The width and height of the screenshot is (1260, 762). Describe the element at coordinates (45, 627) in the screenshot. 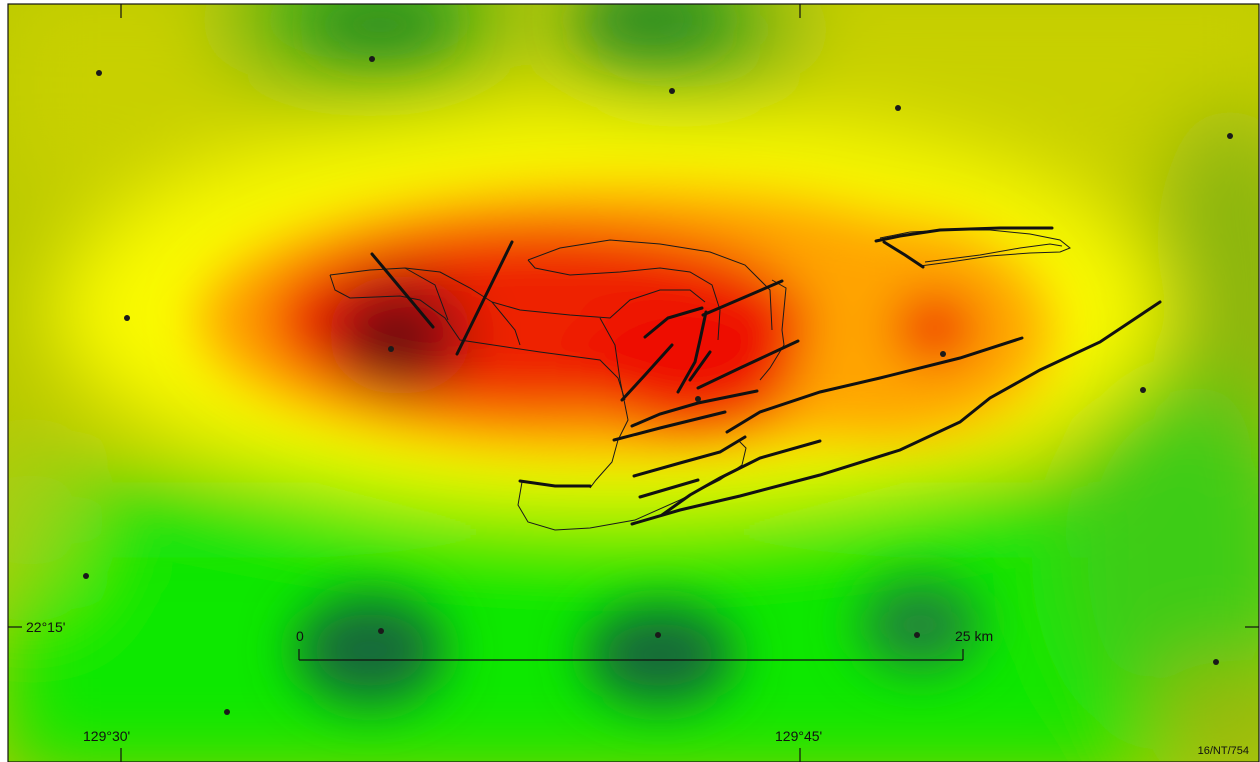

I see `latitude-label: 22°15'` at that location.